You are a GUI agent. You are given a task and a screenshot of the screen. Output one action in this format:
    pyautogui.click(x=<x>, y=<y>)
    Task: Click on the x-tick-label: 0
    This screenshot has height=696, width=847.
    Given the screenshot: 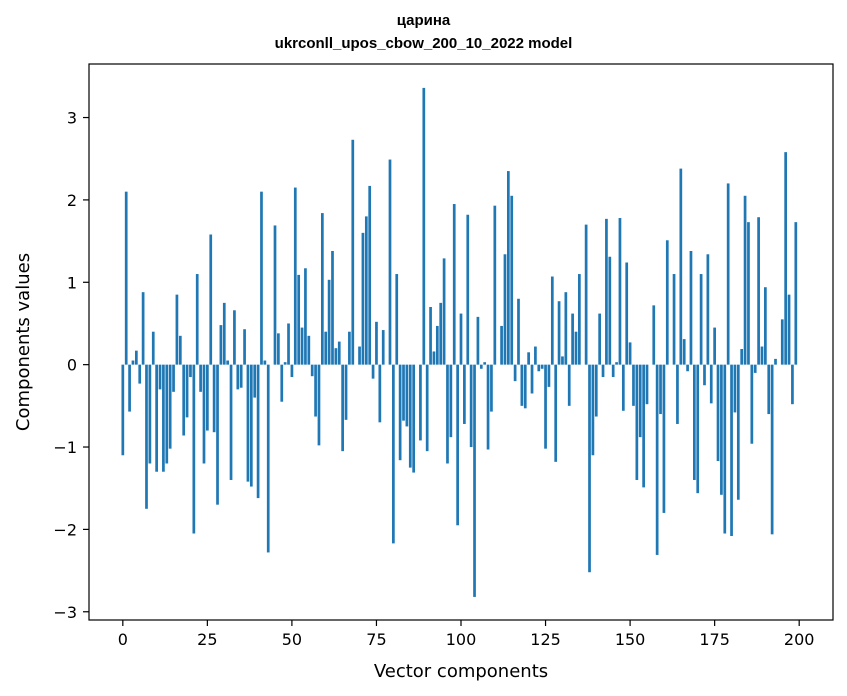 What is the action you would take?
    pyautogui.click(x=123, y=639)
    